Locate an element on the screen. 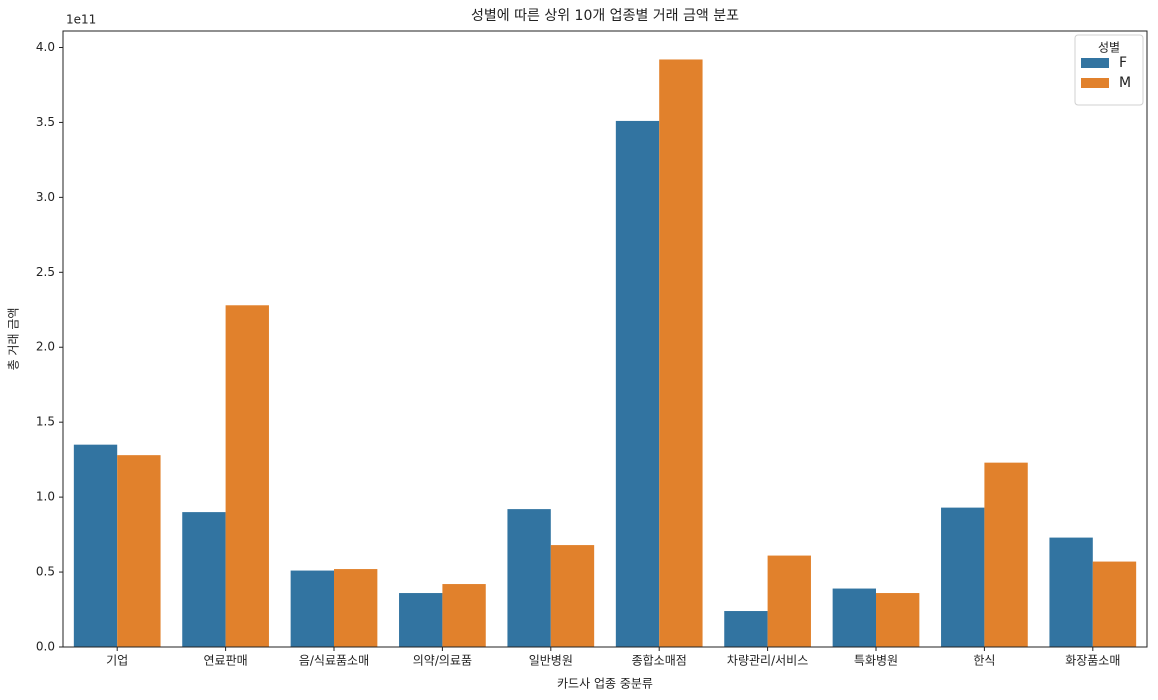 The height and width of the screenshot is (700, 1158). x-tick-label: 화장품소매 is located at coordinates (1092, 661).